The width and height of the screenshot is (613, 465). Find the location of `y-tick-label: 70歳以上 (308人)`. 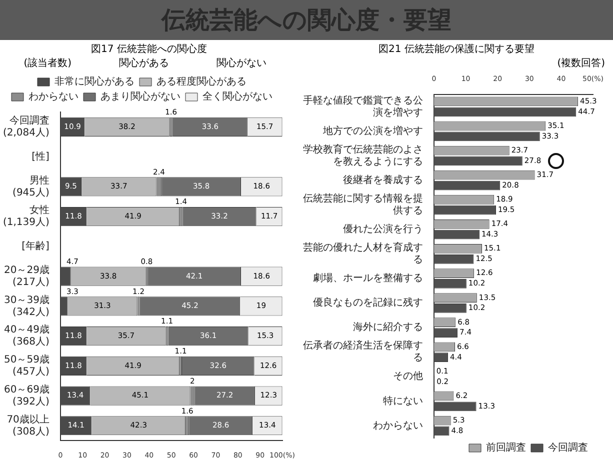

y-tick-label: 70歳以上 (308人) is located at coordinates (28, 425).